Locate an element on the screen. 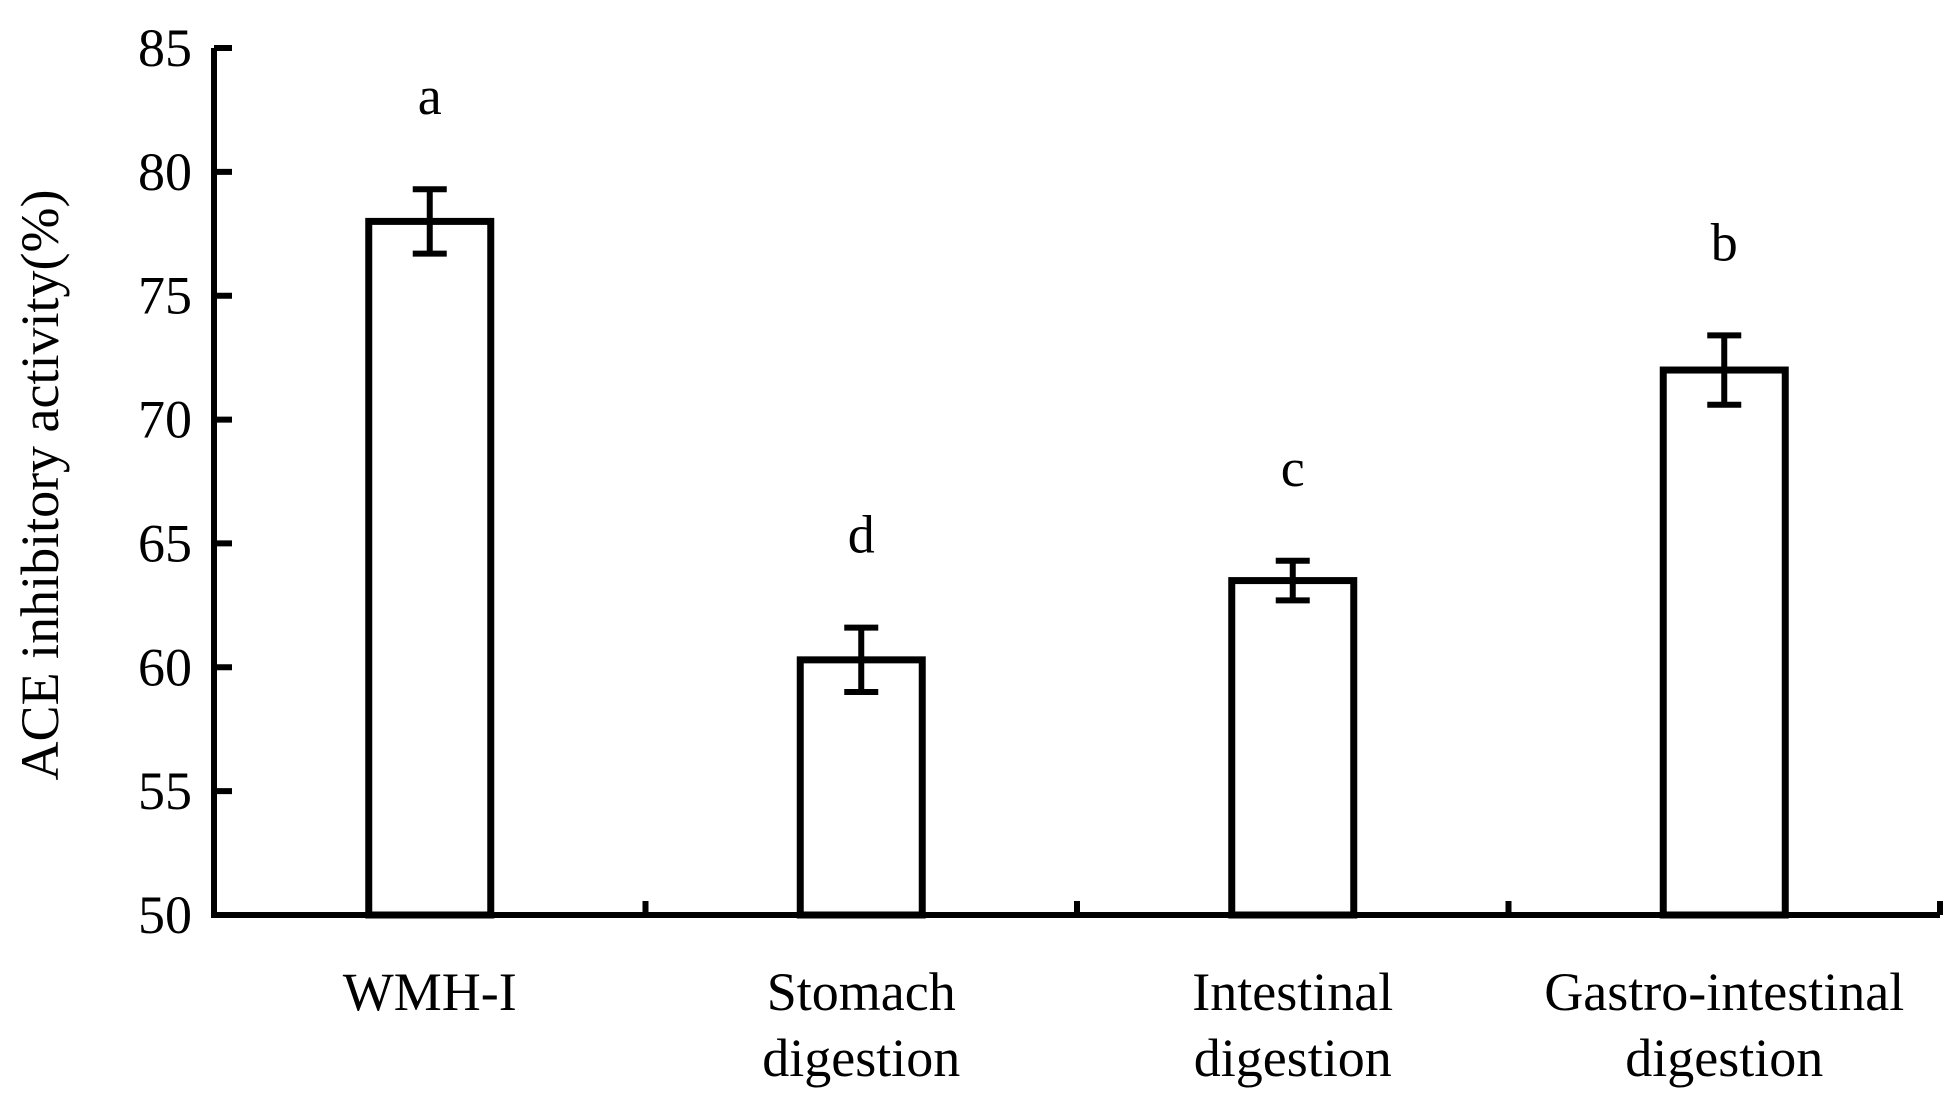 The height and width of the screenshot is (1105, 1952). significance-letter: b is located at coordinates (1724, 242).